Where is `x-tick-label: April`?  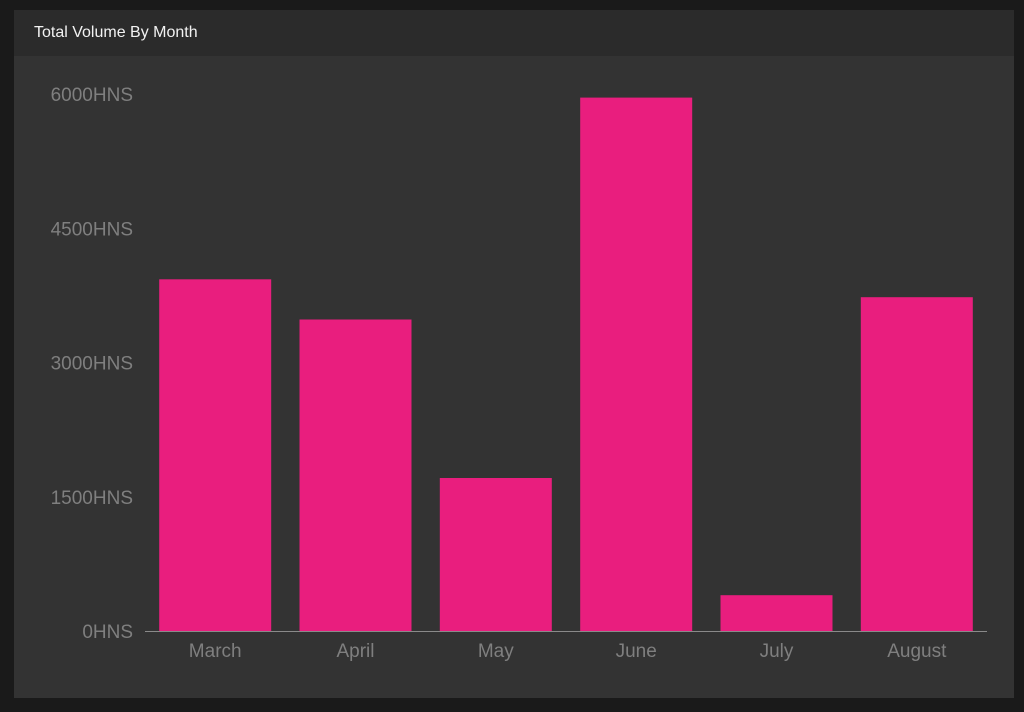 x-tick-label: April is located at coordinates (355, 651).